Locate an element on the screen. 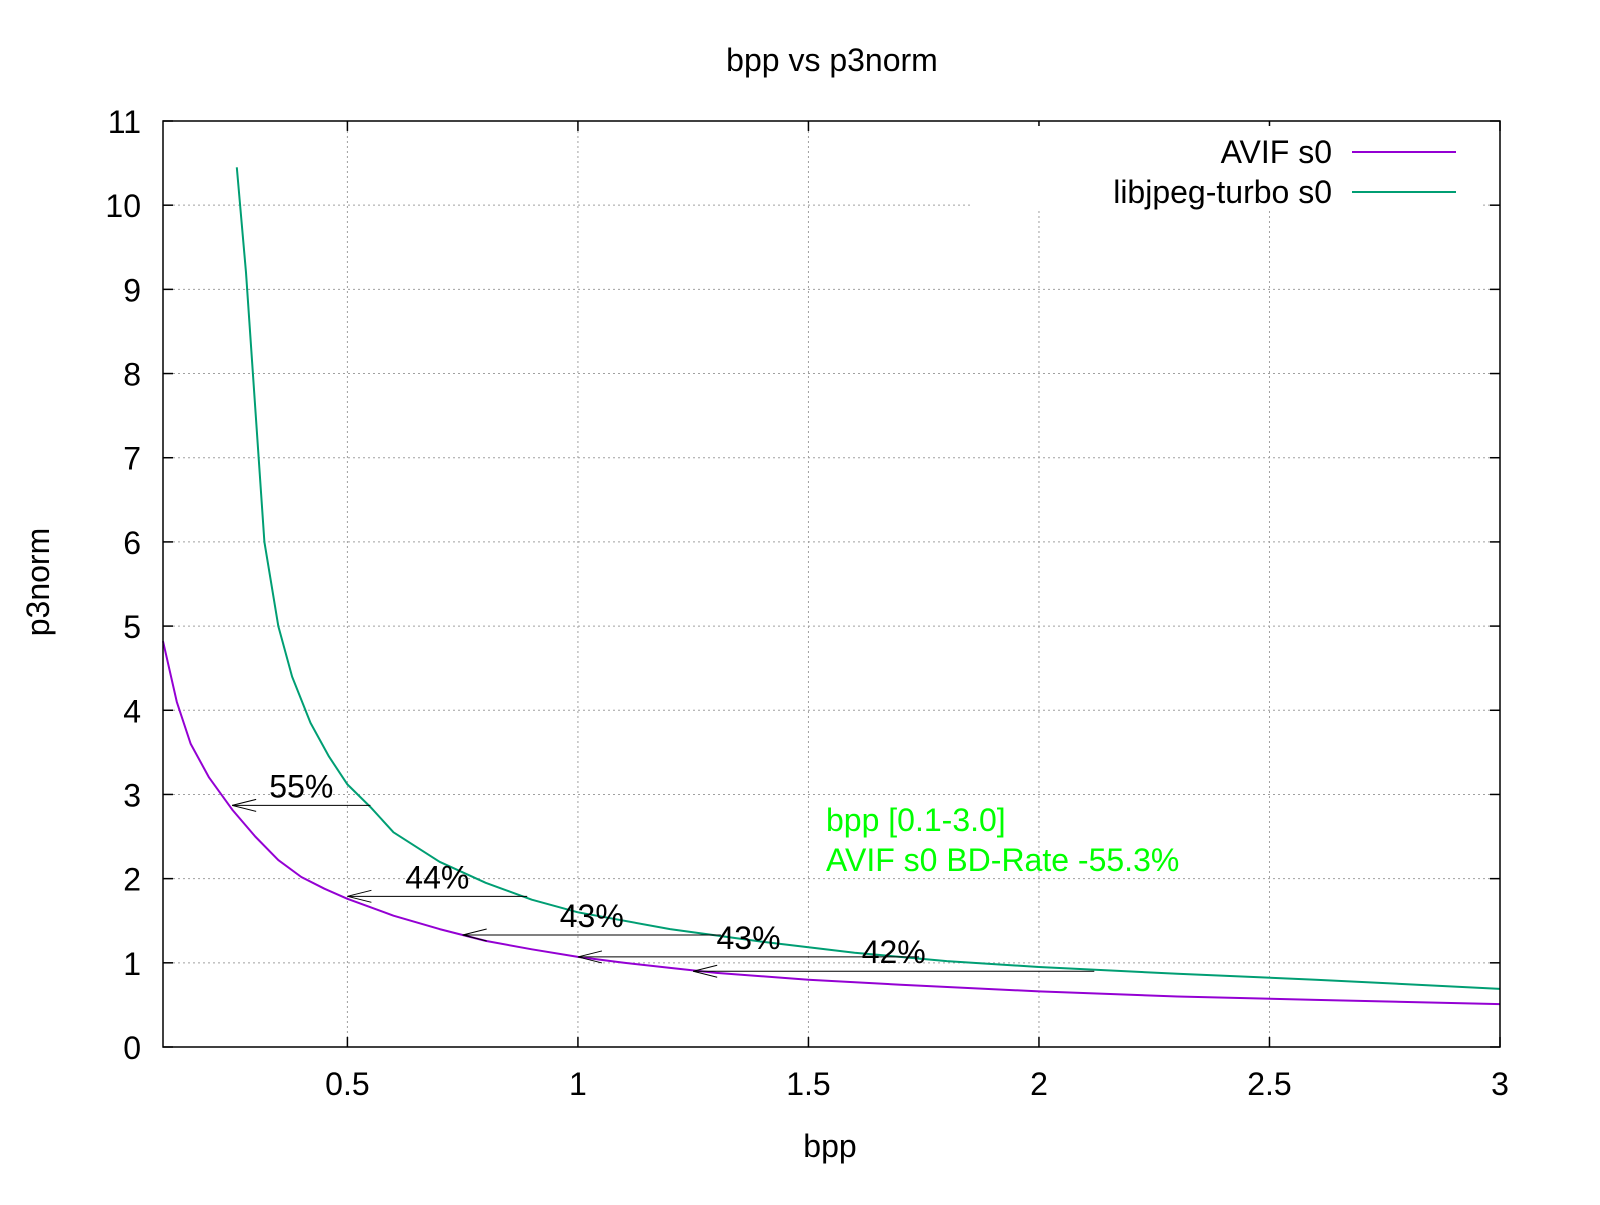 The width and height of the screenshot is (1600, 1205). x-tick-label: 1 is located at coordinates (578, 1084).